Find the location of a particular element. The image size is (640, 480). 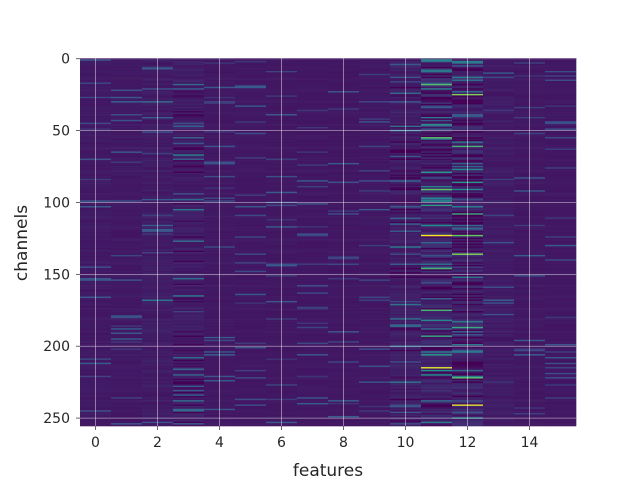

y-axis-label: channels is located at coordinates (22, 243).